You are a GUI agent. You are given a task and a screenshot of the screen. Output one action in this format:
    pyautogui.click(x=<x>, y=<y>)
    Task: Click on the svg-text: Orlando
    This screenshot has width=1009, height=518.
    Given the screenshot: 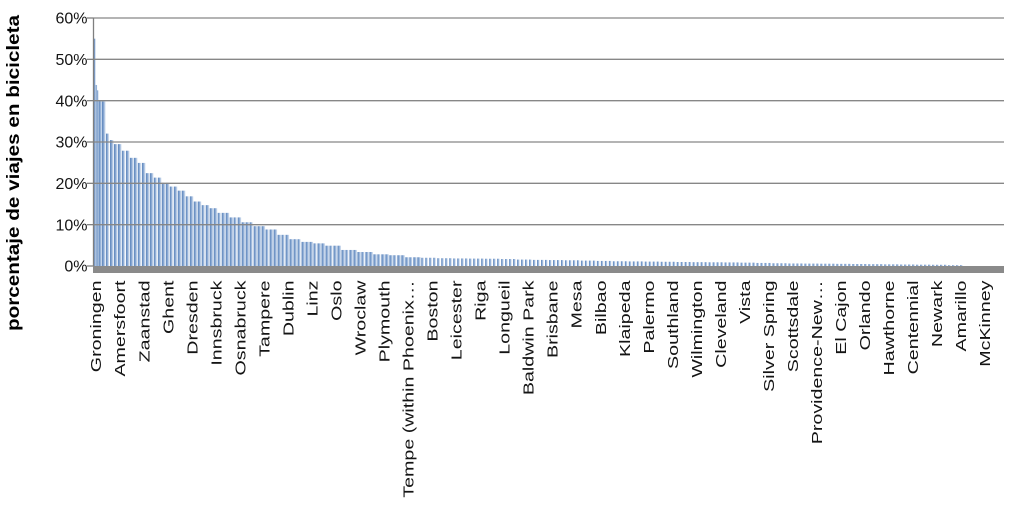 What is the action you would take?
    pyautogui.click(x=864, y=316)
    